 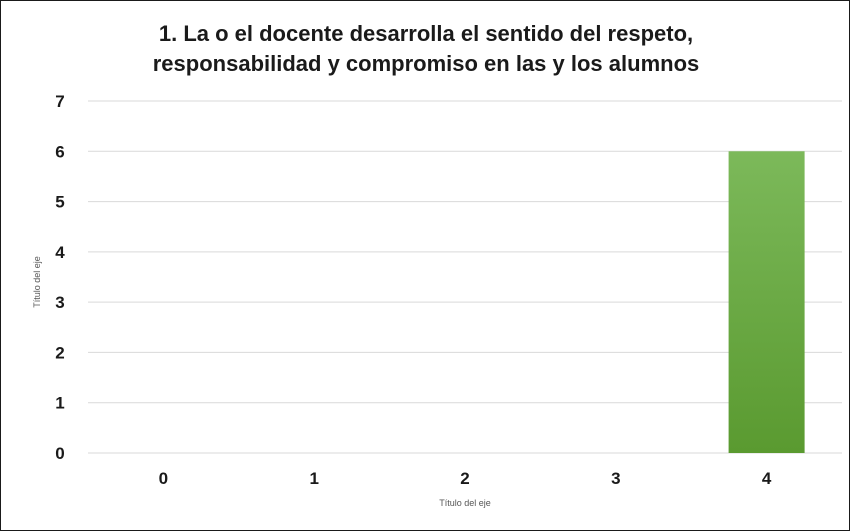 I want to click on x-tick-label-2: 2, so click(x=464, y=478).